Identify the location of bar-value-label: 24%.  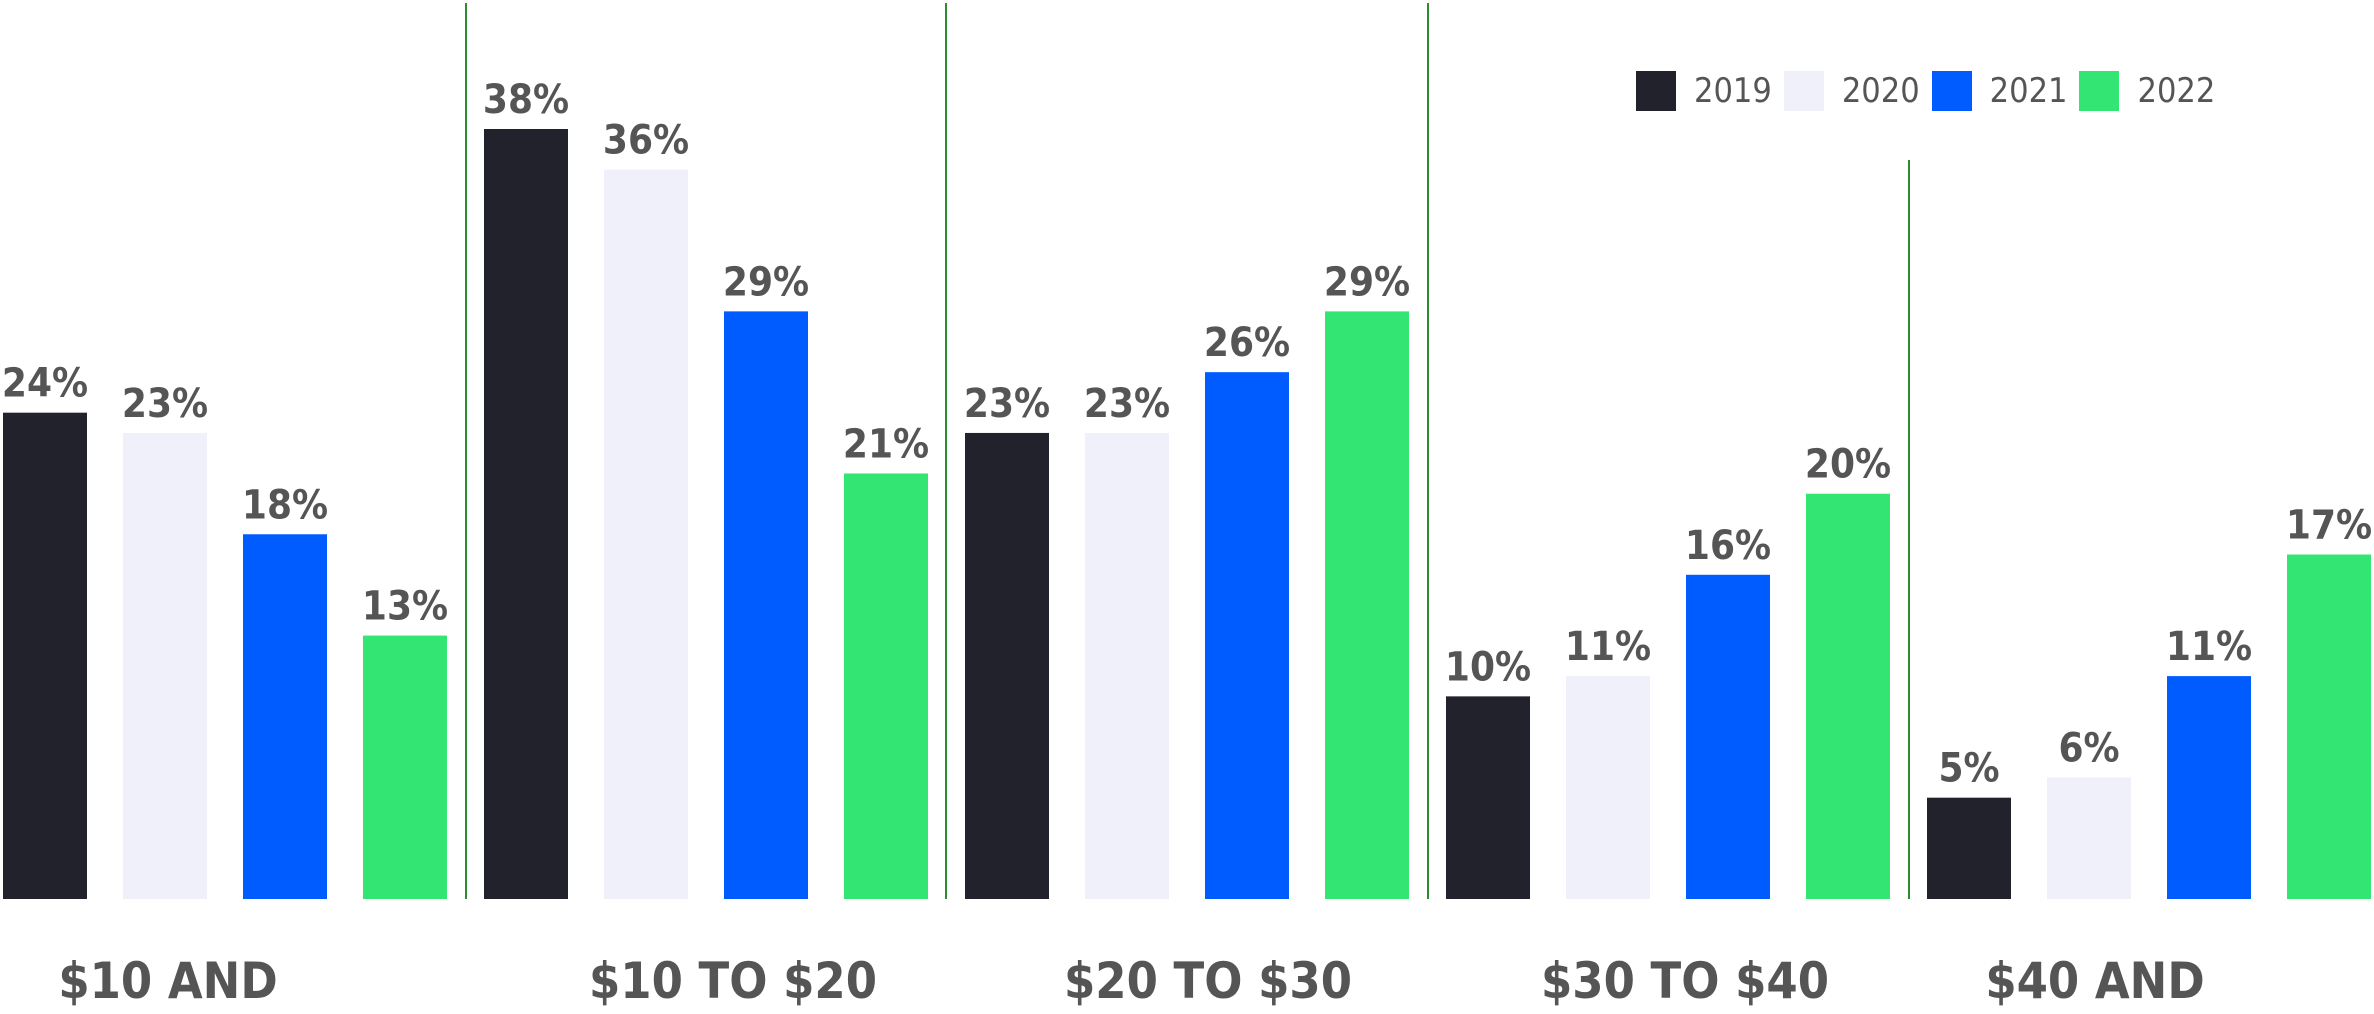
(45, 384).